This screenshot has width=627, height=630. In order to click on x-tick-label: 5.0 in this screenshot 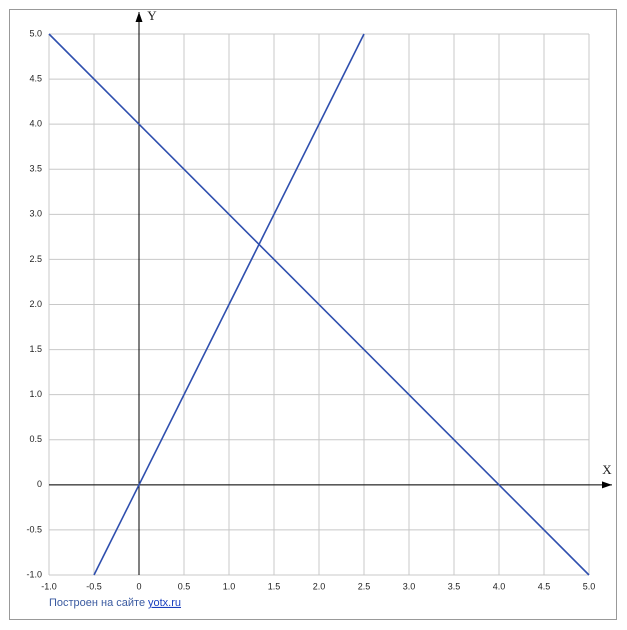, I will do `click(589, 586)`.